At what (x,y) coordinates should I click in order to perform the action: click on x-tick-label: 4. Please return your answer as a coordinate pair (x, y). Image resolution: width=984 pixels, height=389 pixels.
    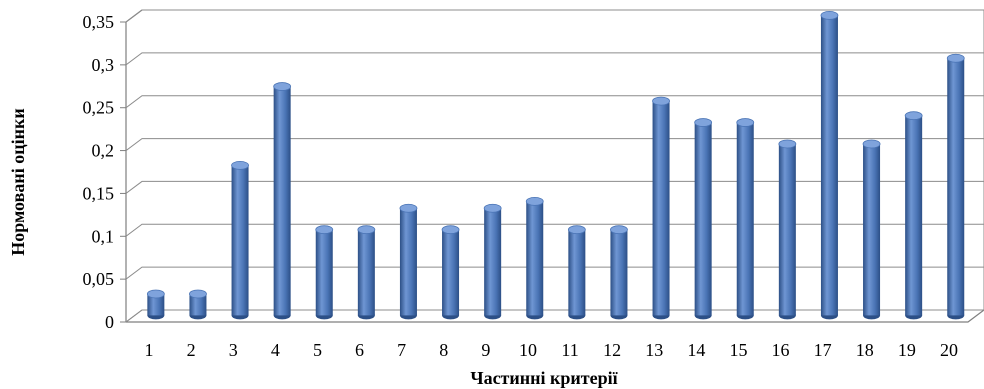
    Looking at the image, I should click on (275, 350).